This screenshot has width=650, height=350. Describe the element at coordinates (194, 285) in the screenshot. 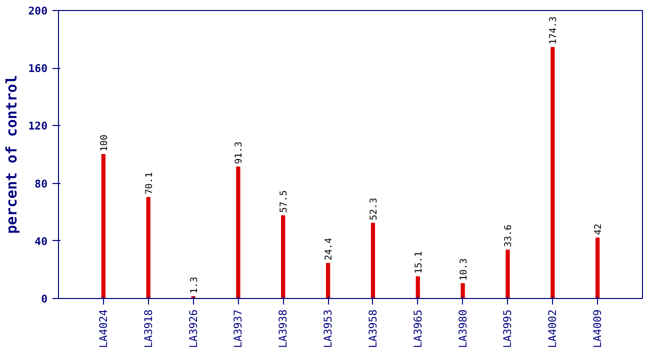

I see `data-label: 1.3` at that location.